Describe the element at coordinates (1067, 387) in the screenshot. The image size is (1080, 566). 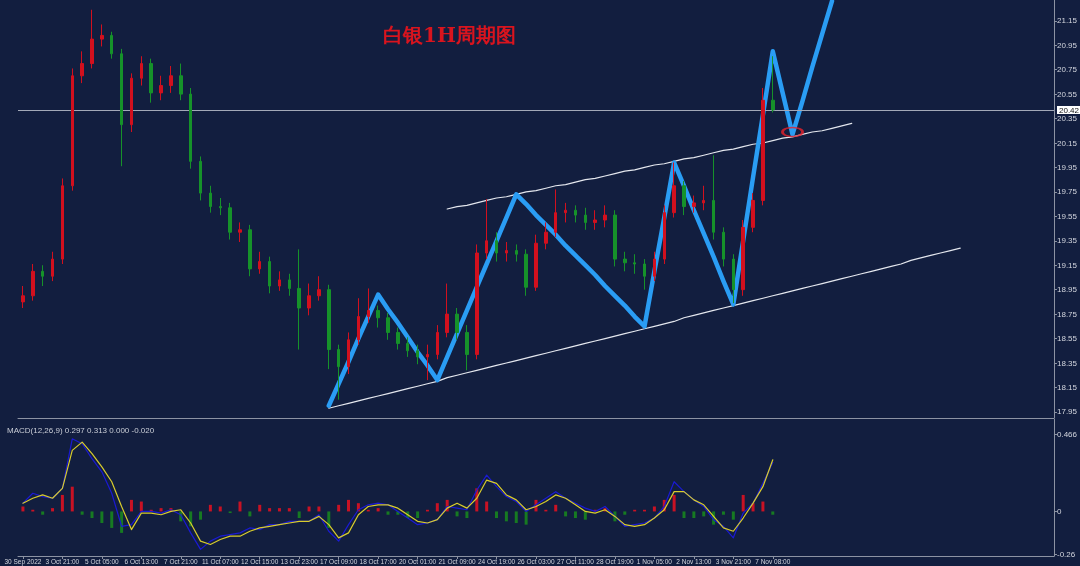
I see `y-tick-label: 18.15` at that location.